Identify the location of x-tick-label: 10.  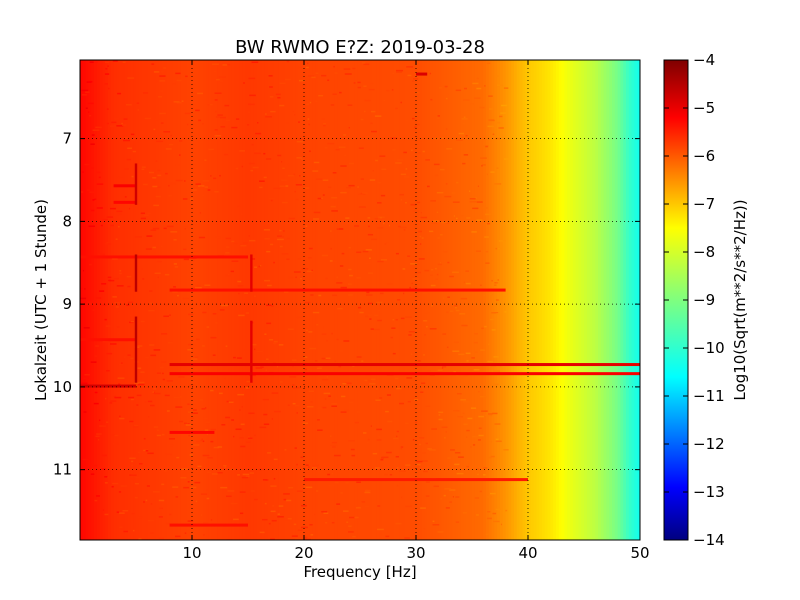
(191, 553).